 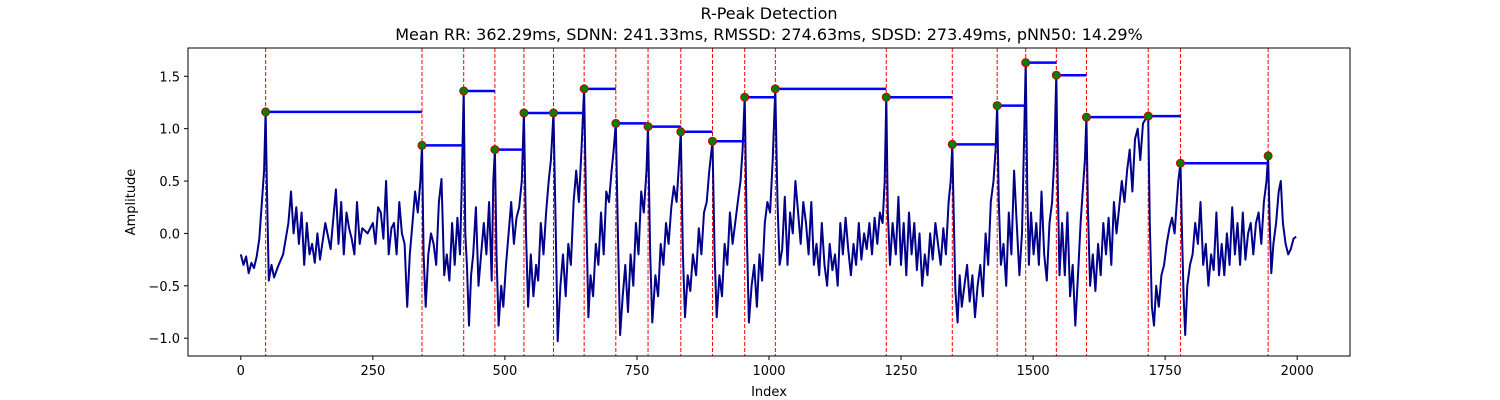 I want to click on y-axis: −1.0 −0.5 0.0 0.5 1.0 1.5, so click(x=168, y=208).